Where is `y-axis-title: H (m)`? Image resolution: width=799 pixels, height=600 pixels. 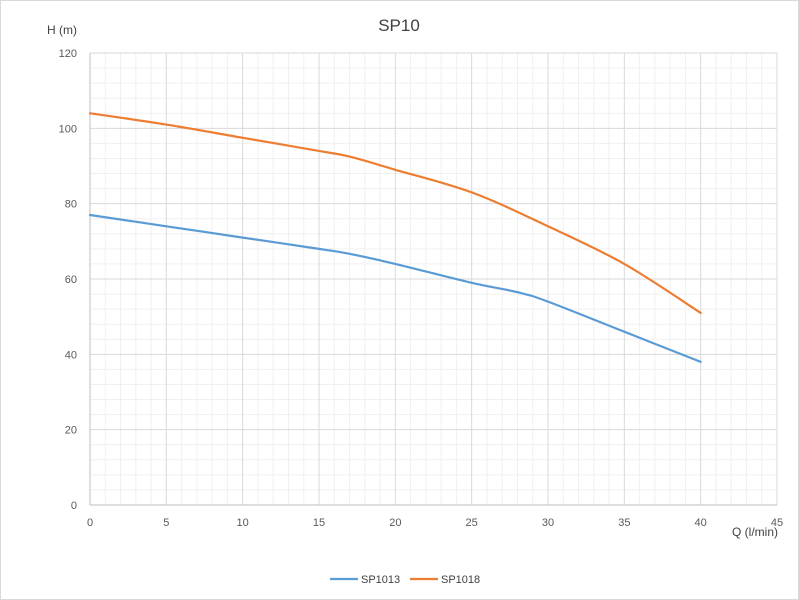
y-axis-title: H (m) is located at coordinates (62, 30).